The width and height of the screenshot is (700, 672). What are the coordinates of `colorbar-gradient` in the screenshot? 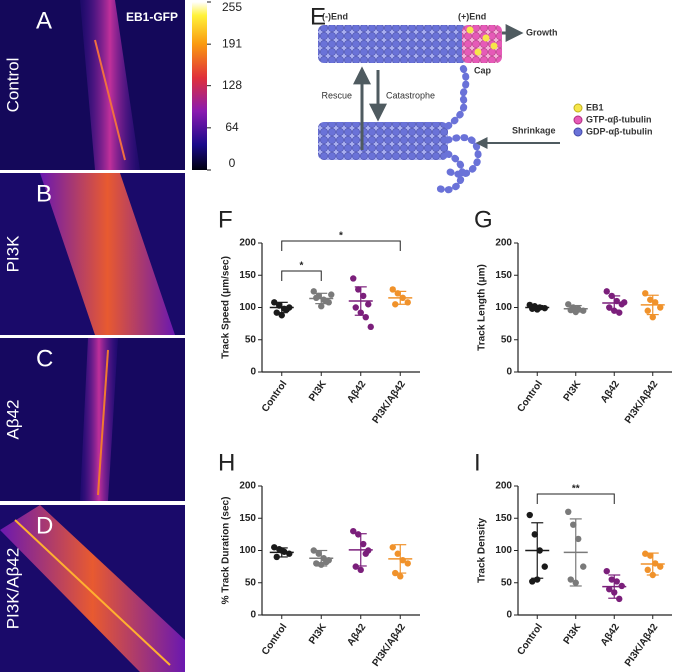 It's located at (199, 86).